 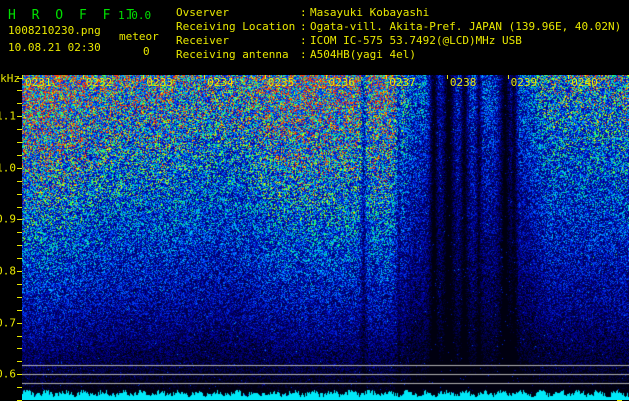 I want to click on metadata-key: Ovserver, so click(x=202, y=12).